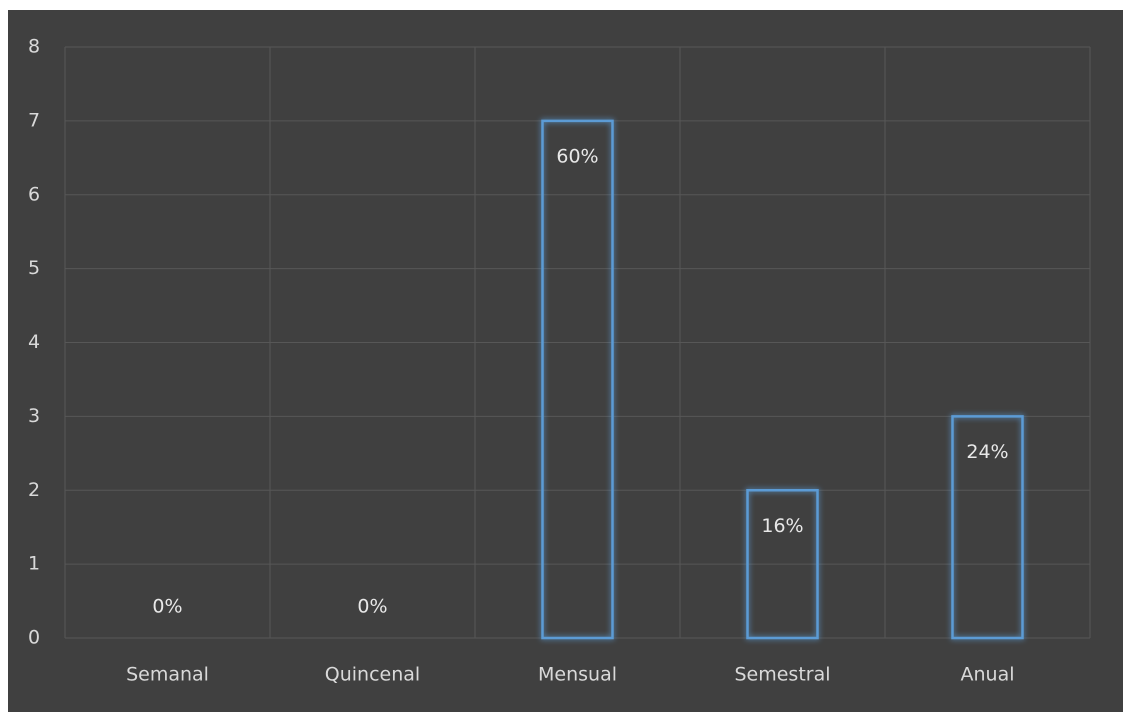  I want to click on y-tick-label: 1, so click(34, 564).